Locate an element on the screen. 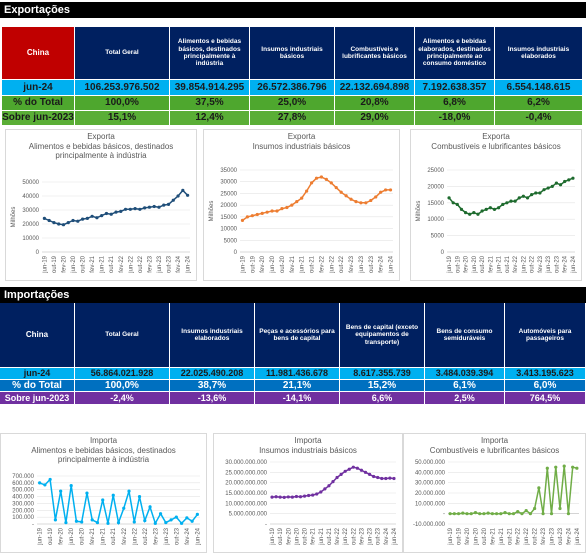 The height and width of the screenshot is (553, 586). header-cell: Insumos industriais elaborados is located at coordinates (539, 53).